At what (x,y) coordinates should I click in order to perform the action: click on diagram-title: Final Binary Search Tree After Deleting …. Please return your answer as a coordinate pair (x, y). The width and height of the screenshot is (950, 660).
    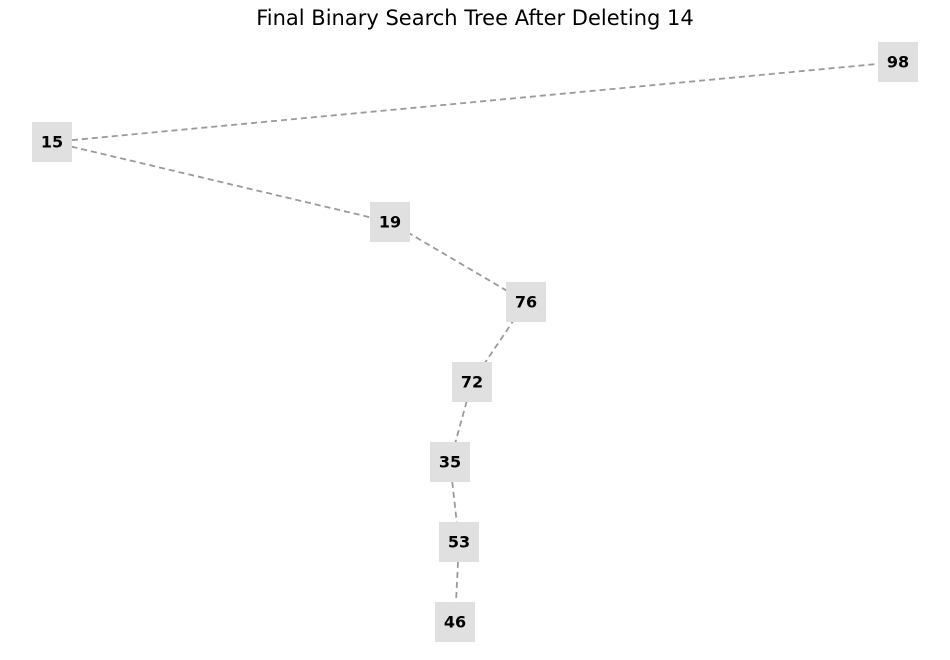
    Looking at the image, I should click on (475, 18).